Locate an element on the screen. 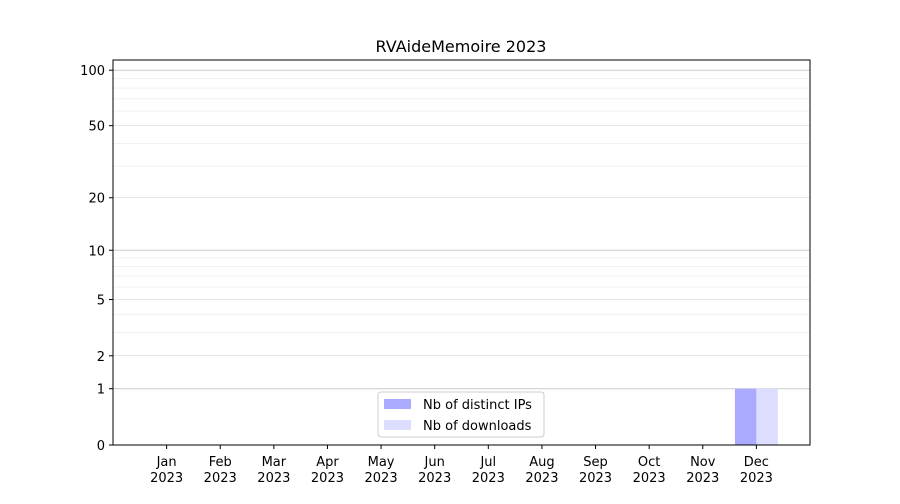 The height and width of the screenshot is (504, 900). x-tick-label: Apr is located at coordinates (327, 462).